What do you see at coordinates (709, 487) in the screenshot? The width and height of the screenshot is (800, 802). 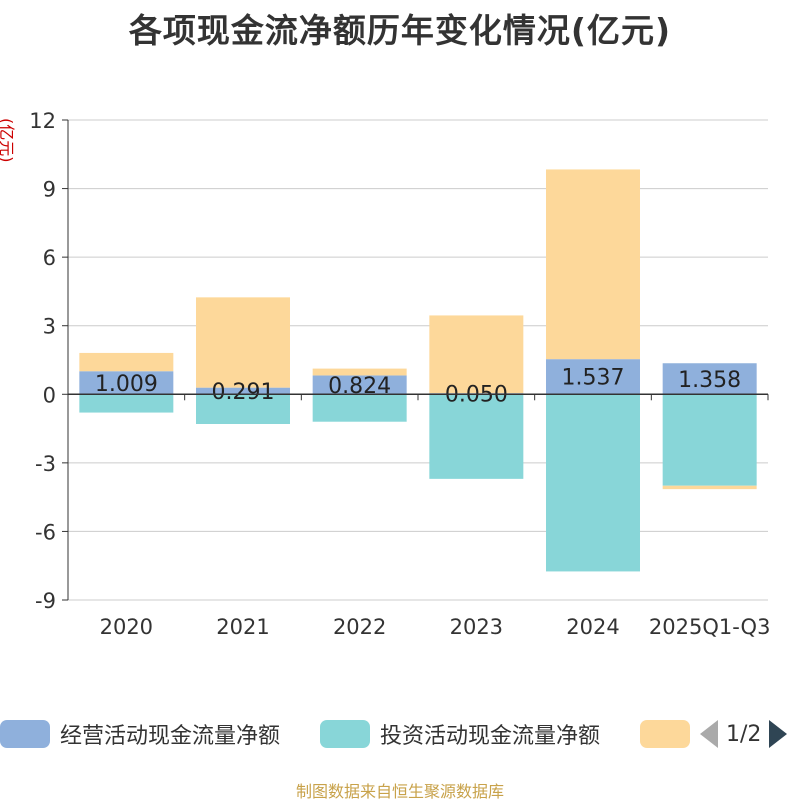 I see `bar-financing-2025Q1-Q3` at bounding box center [709, 487].